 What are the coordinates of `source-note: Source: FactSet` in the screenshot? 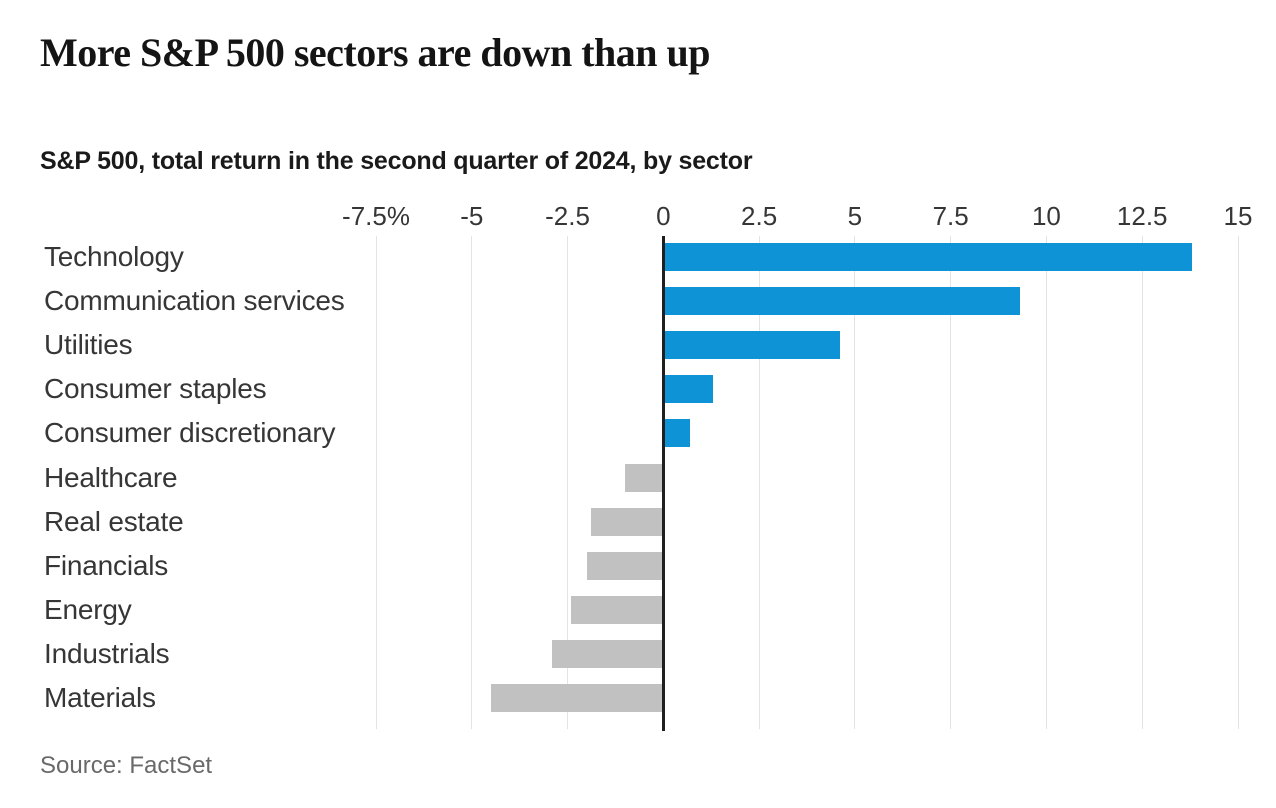 It's located at (126, 765).